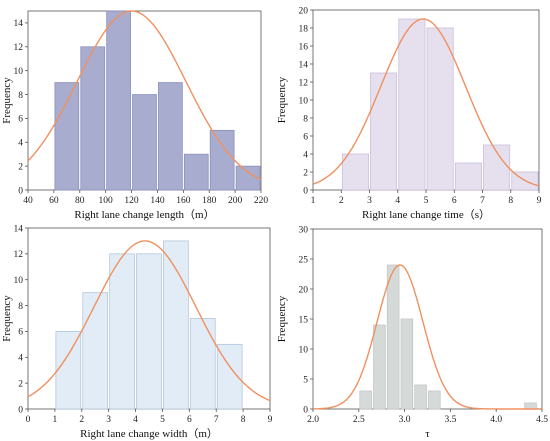 The image size is (550, 441). Describe the element at coordinates (106, 201) in the screenshot. I see `x-tick-label: 100` at that location.